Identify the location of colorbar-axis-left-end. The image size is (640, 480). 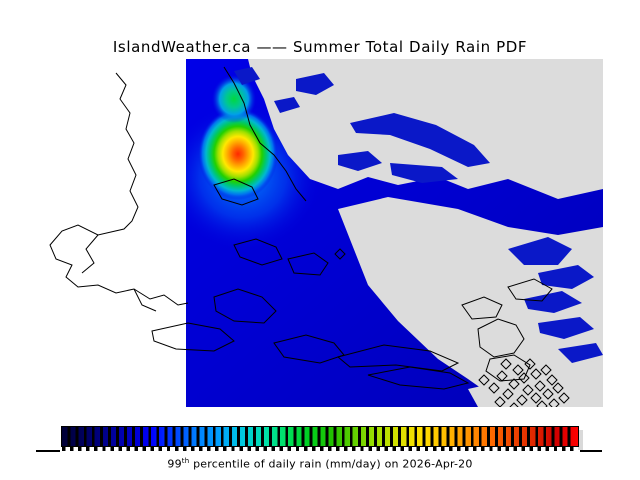
(48, 451).